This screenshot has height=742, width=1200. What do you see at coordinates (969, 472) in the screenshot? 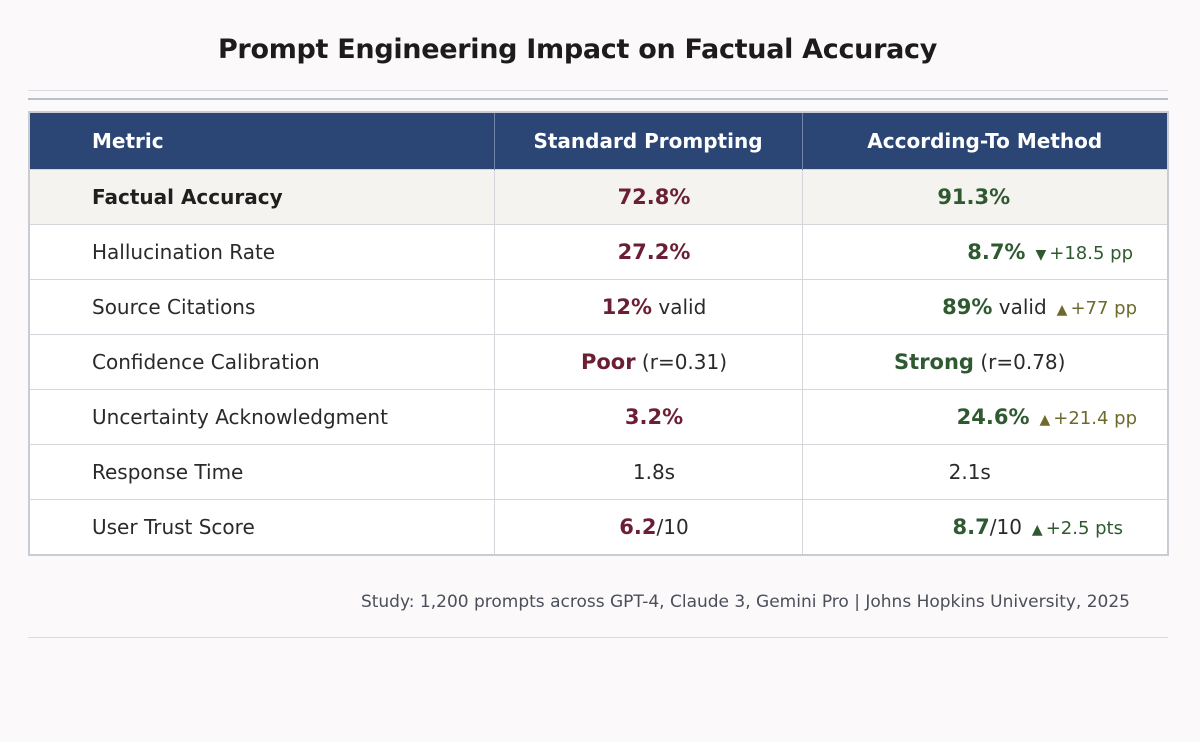
I see `according-value: 2.1s` at bounding box center [969, 472].